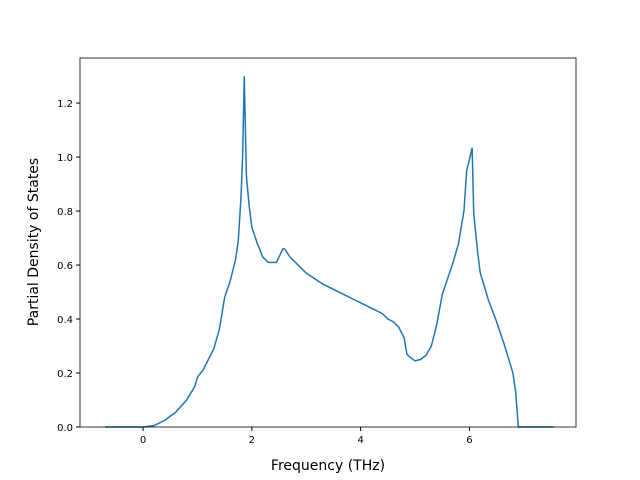  I want to click on x-tick-label: 2, so click(252, 440).